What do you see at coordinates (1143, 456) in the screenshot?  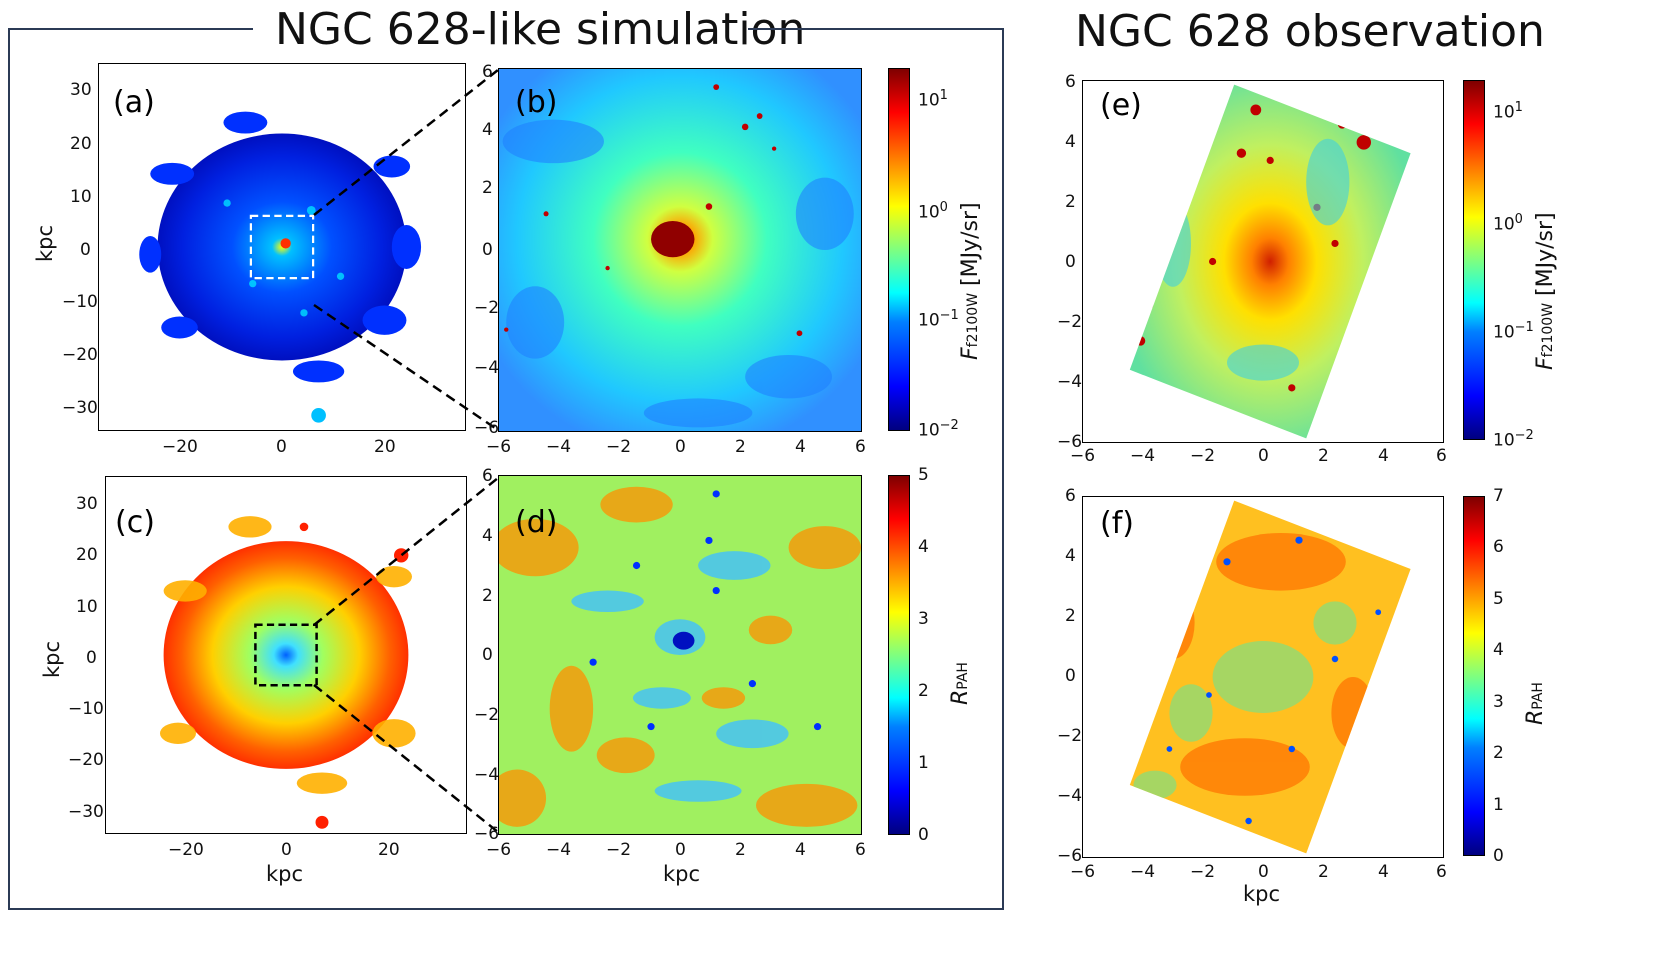 I see `panel-e-xtick: −4` at bounding box center [1143, 456].